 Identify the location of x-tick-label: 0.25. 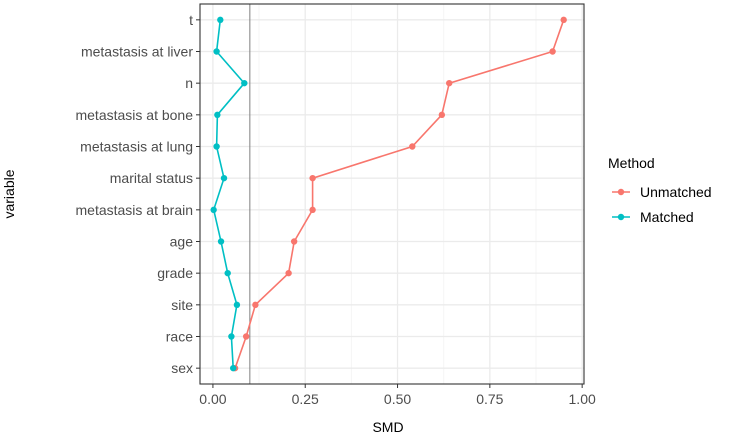
(305, 399).